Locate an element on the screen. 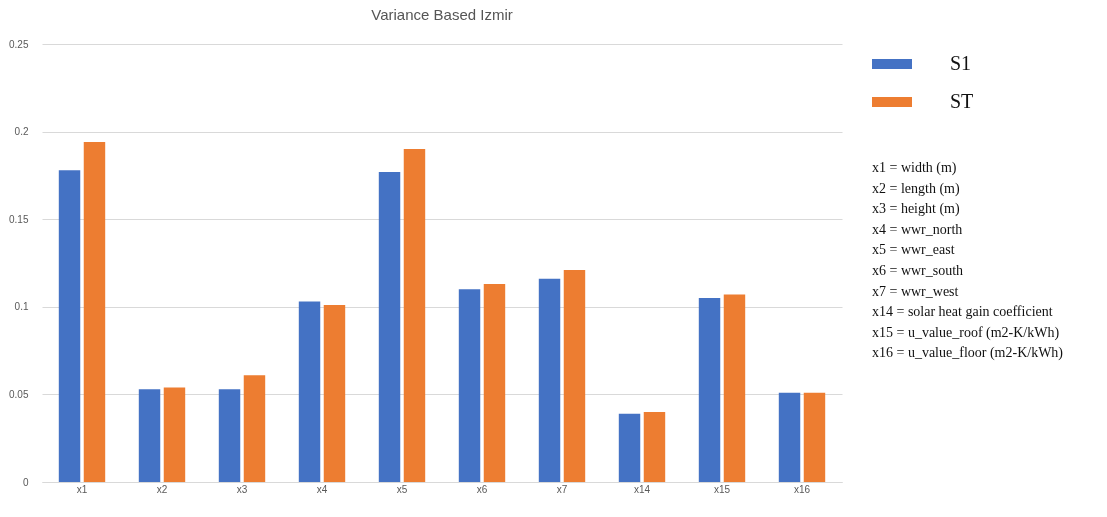  x-tick-label: x2 is located at coordinates (162, 489).